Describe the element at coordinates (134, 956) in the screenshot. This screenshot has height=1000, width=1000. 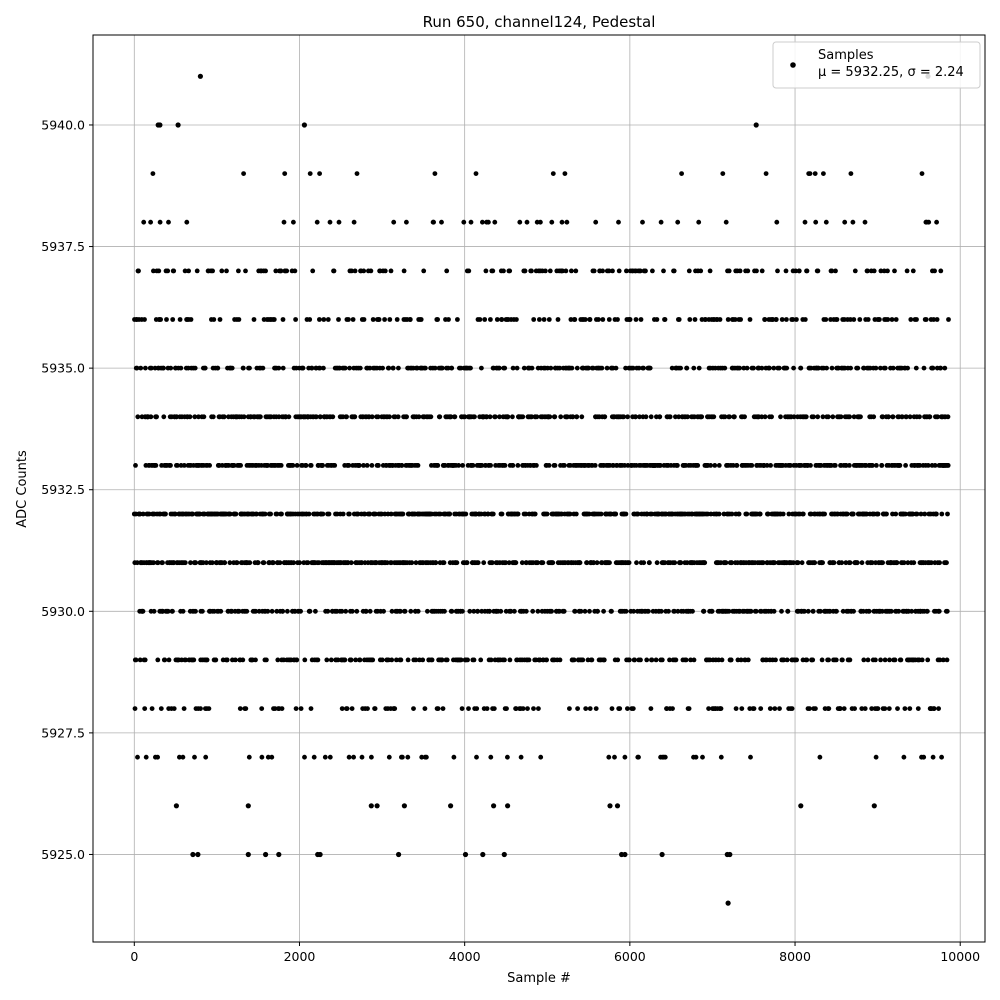
I see `x-tick-label: 0` at that location.